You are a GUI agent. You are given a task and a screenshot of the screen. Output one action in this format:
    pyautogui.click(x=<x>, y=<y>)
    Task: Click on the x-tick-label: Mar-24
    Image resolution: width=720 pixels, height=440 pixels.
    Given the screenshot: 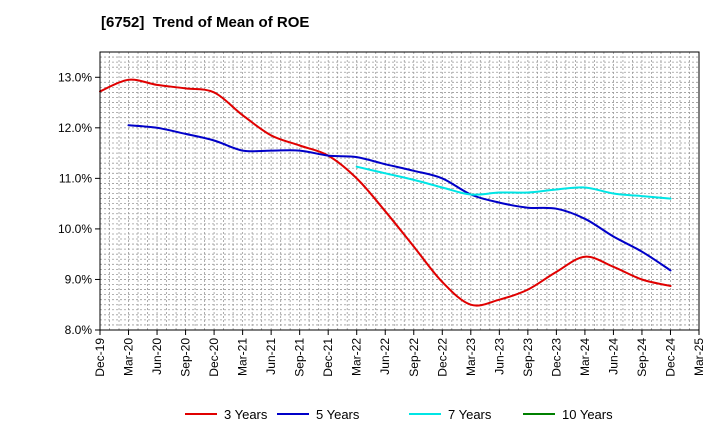 What is the action you would take?
    pyautogui.click(x=585, y=357)
    